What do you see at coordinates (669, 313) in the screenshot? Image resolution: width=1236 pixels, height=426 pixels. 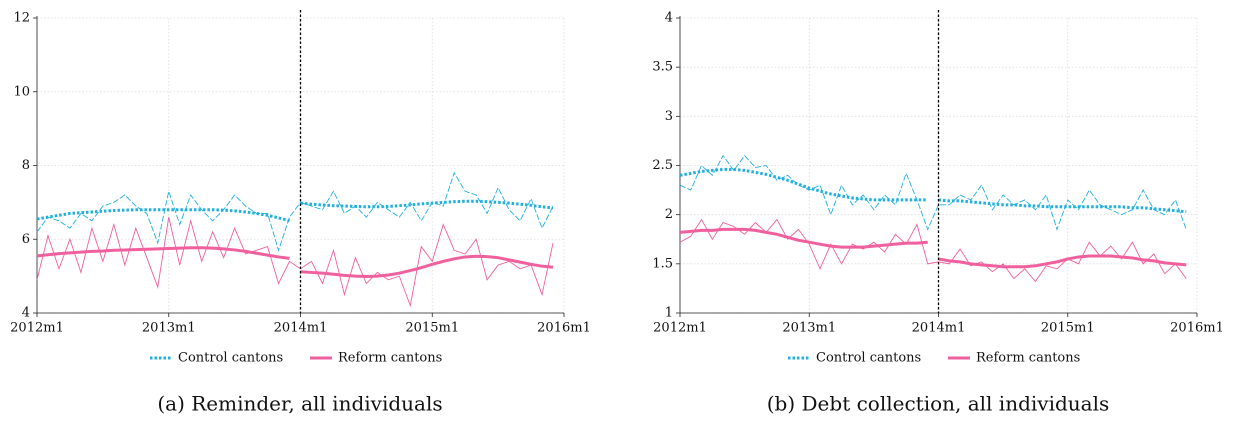 I see `y-tick-label: 1` at bounding box center [669, 313].